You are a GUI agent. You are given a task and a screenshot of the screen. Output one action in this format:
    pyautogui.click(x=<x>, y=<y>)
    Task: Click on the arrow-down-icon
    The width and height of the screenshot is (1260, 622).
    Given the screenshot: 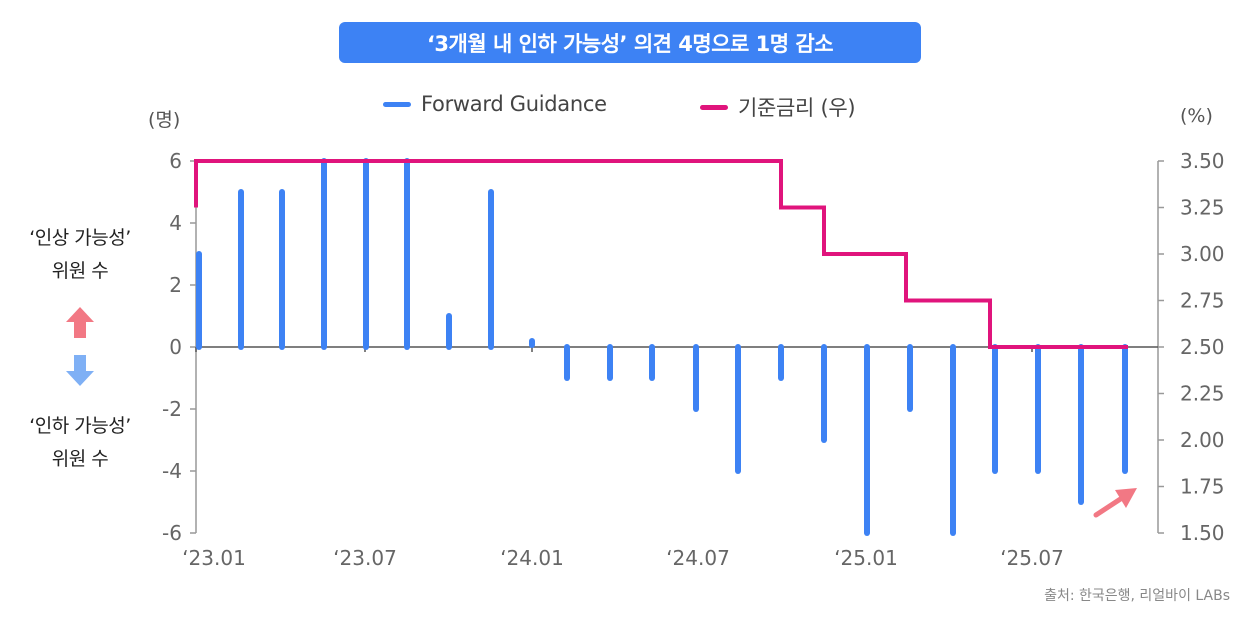 What is the action you would take?
    pyautogui.click(x=80, y=370)
    